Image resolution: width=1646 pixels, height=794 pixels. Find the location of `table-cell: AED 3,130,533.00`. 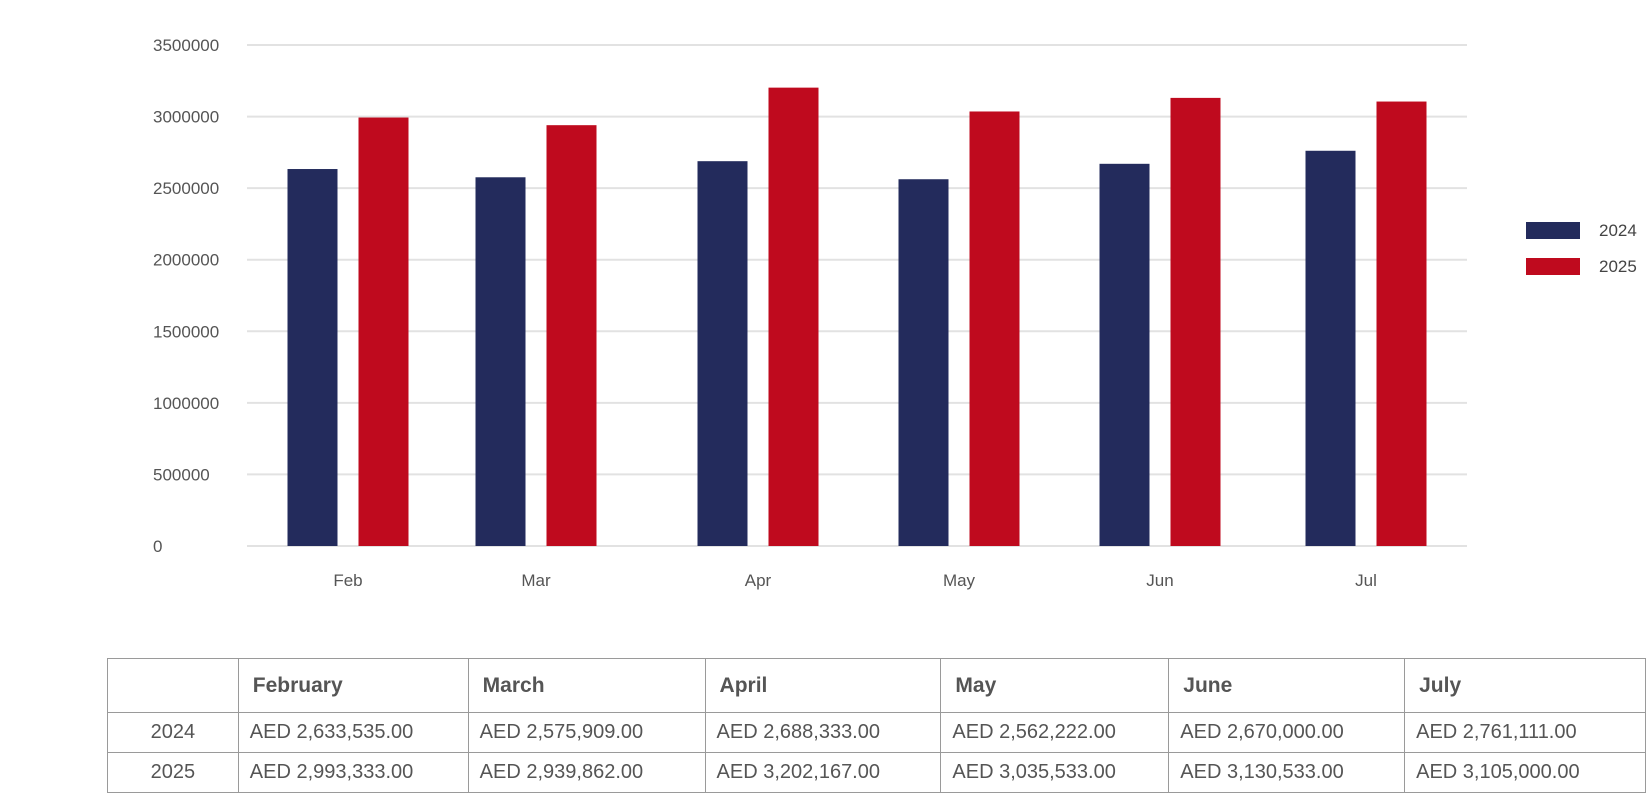

table-cell: AED 3,130,533.00 is located at coordinates (1287, 772).